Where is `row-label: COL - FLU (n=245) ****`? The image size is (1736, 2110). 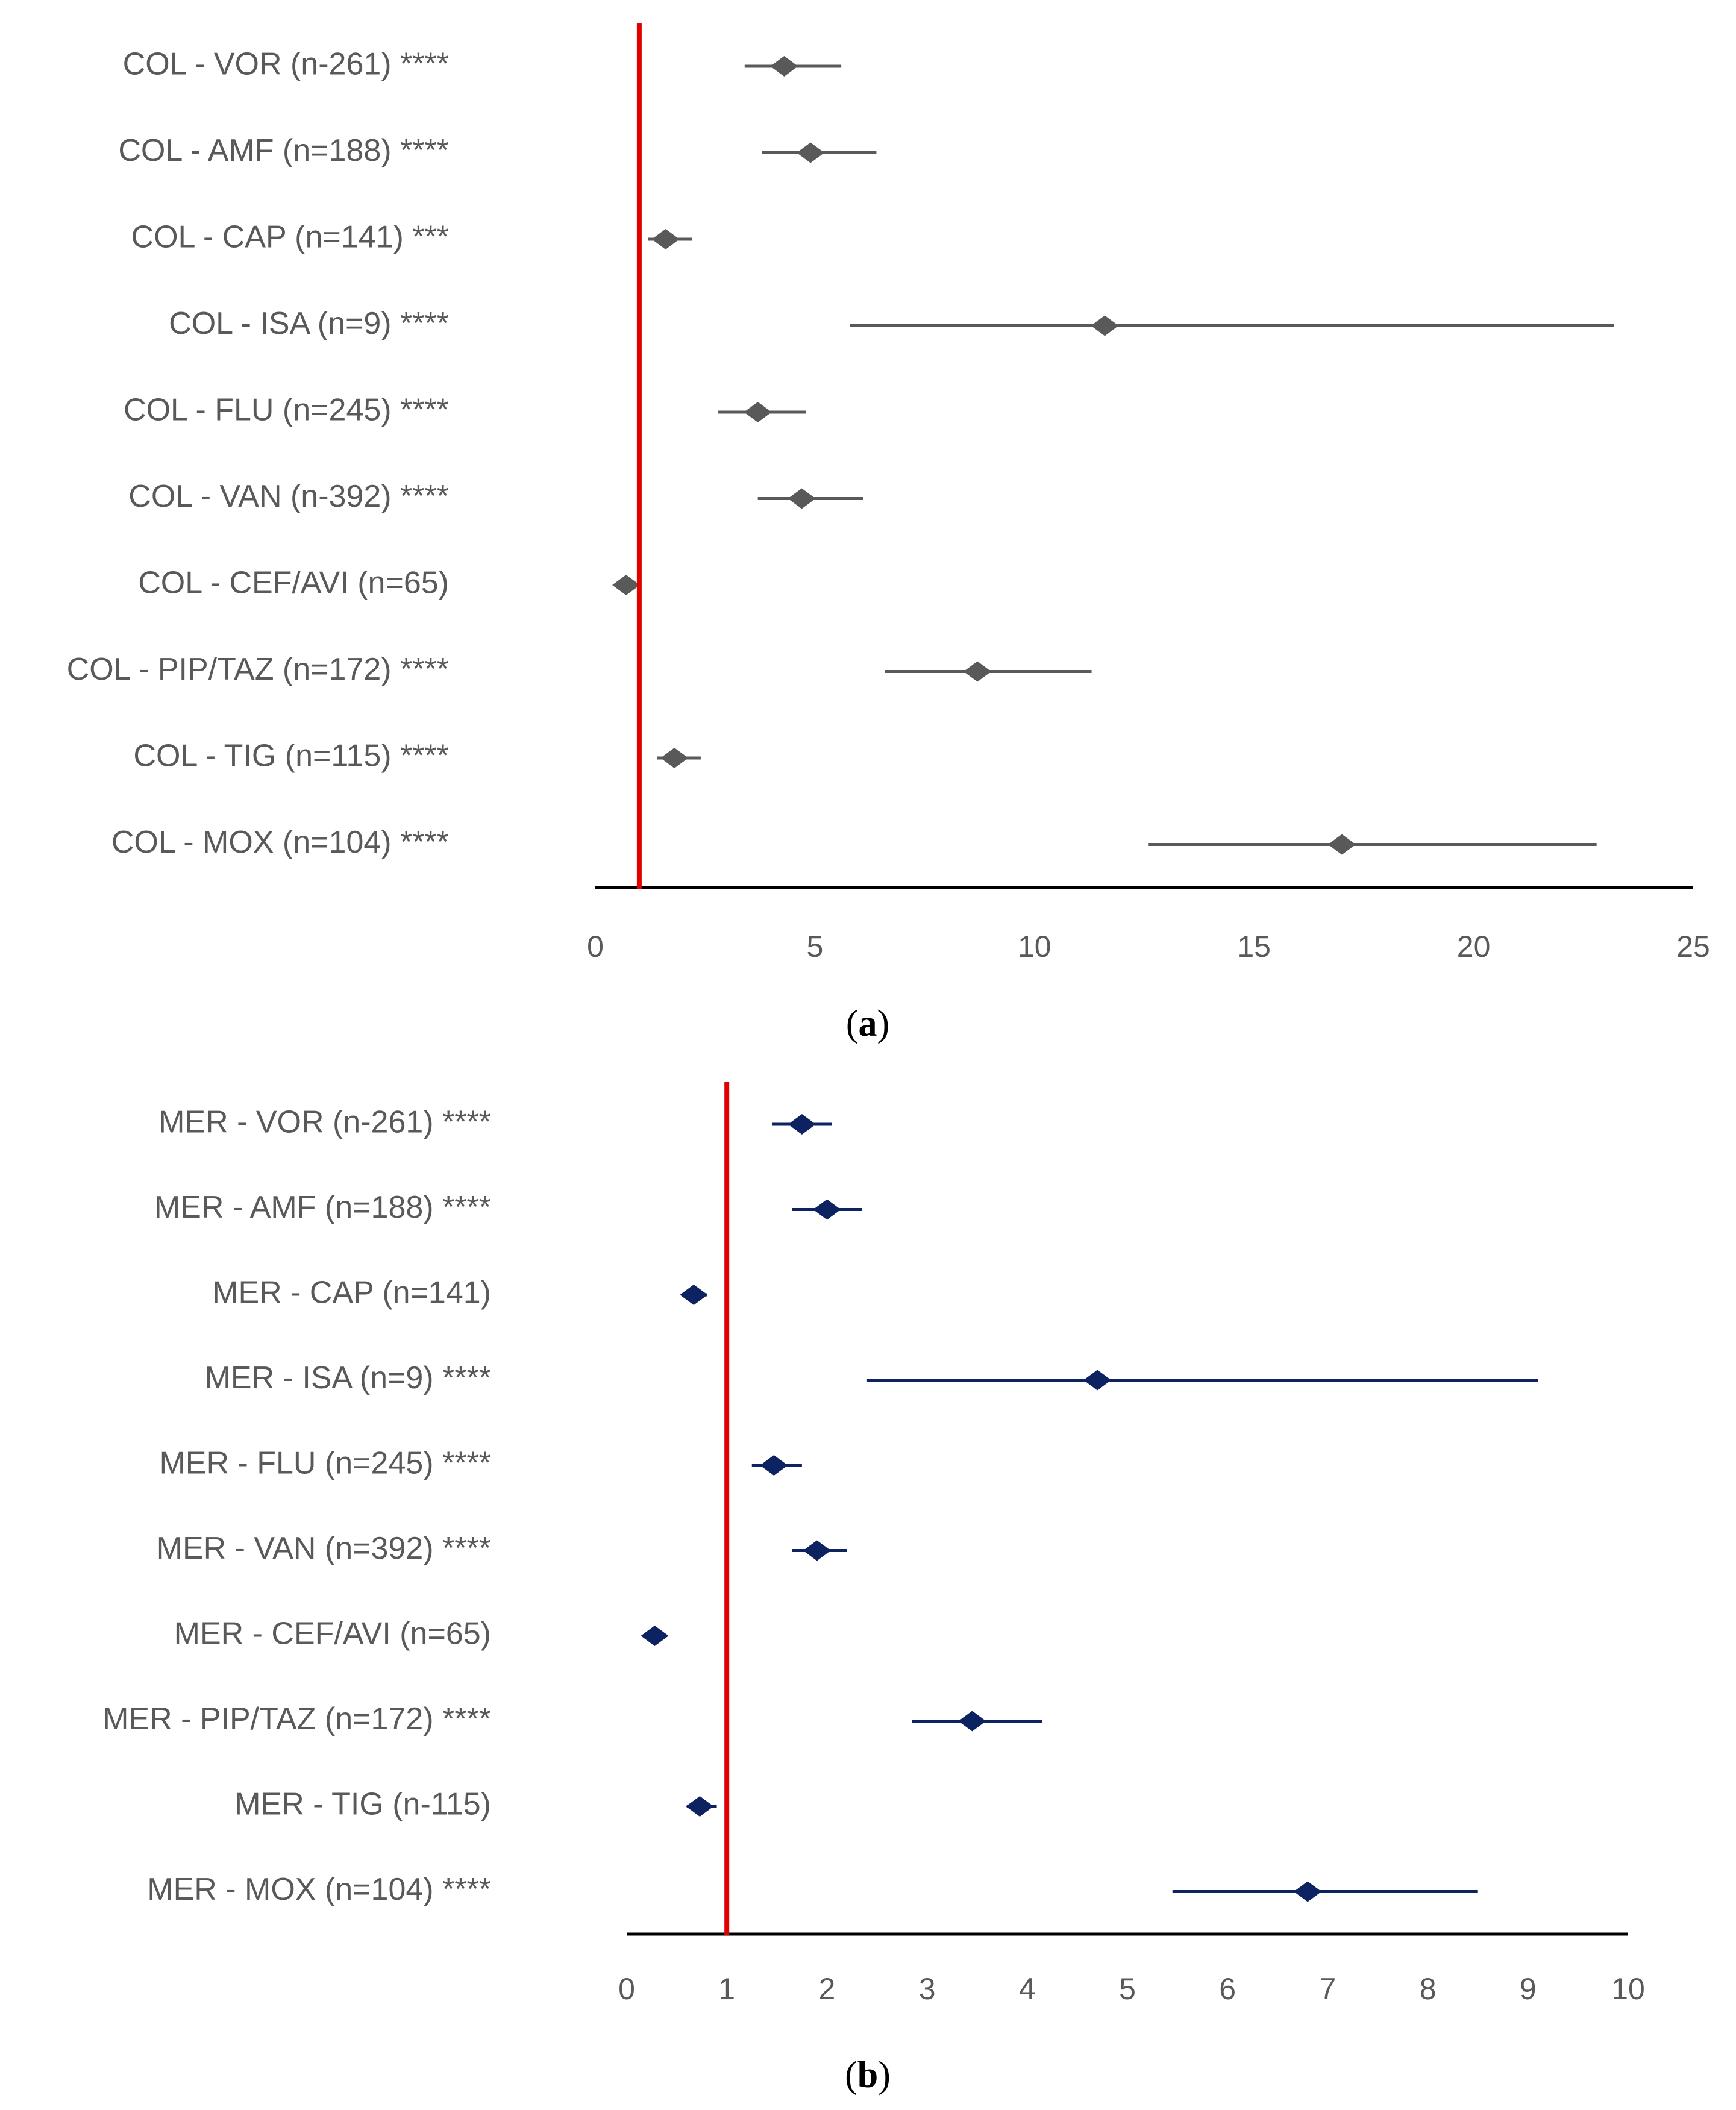
row-label: COL - FLU (n=245) **** is located at coordinates (286, 410).